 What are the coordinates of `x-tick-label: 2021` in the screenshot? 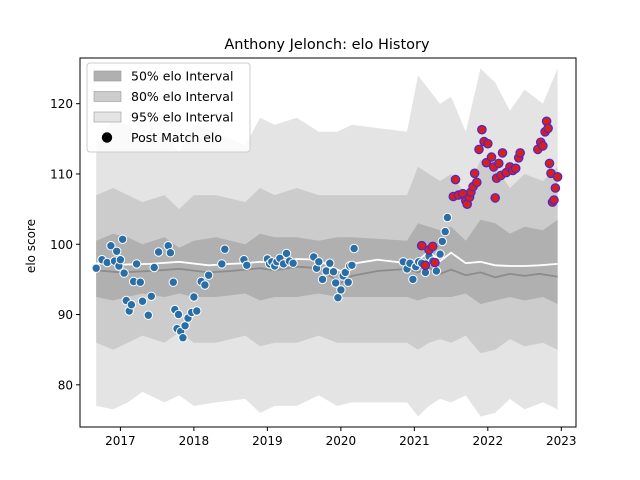 It's located at (414, 441).